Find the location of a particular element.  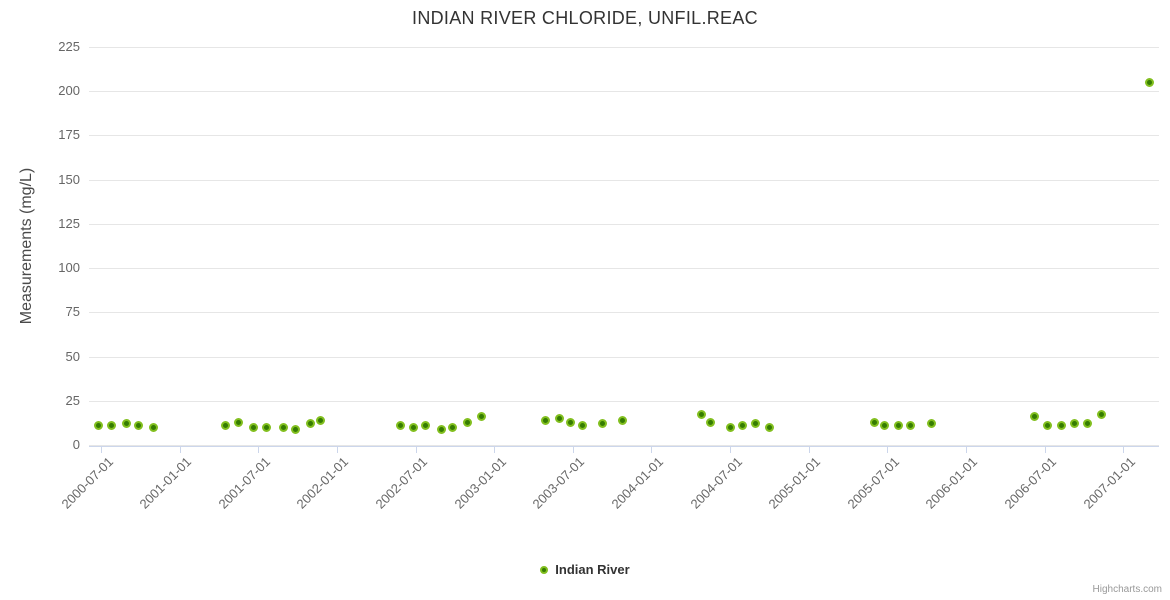

x-tick-label: 2004-01-01 is located at coordinates (637, 483).